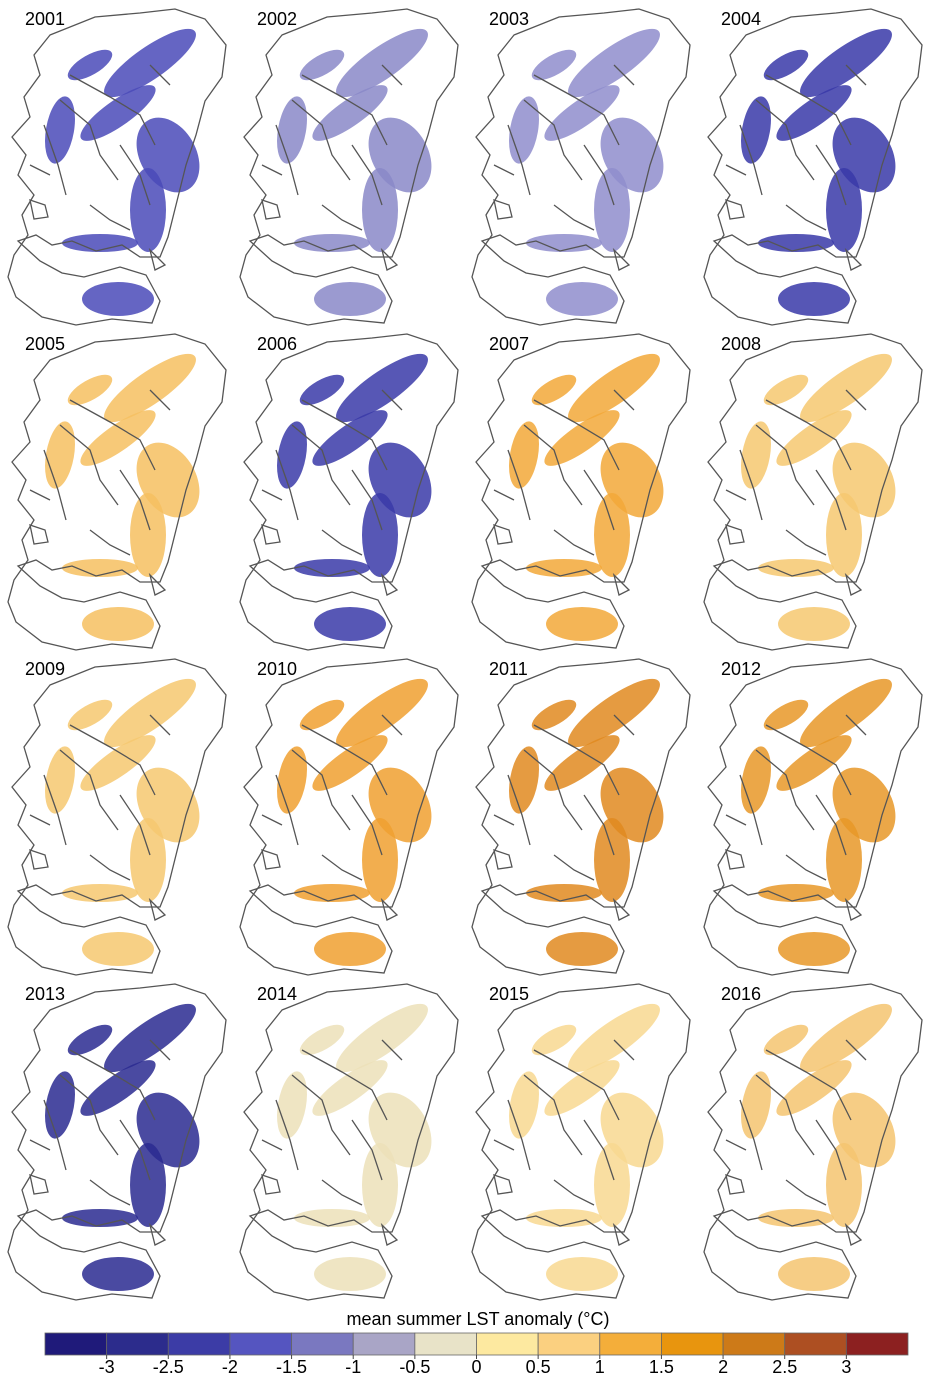 This screenshot has width=931, height=1378. Describe the element at coordinates (349, 492) in the screenshot. I see `map-panel: 2006` at that location.